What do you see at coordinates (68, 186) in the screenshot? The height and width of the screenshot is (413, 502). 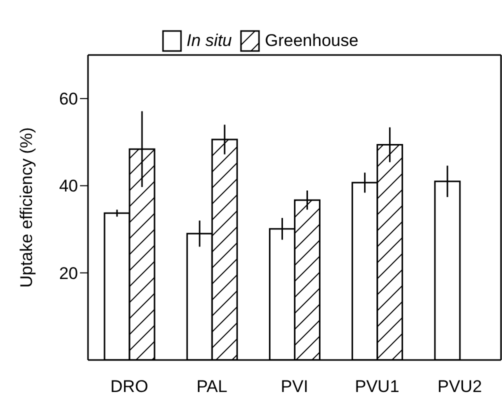 I see `y-tick-label: 40` at bounding box center [68, 186].